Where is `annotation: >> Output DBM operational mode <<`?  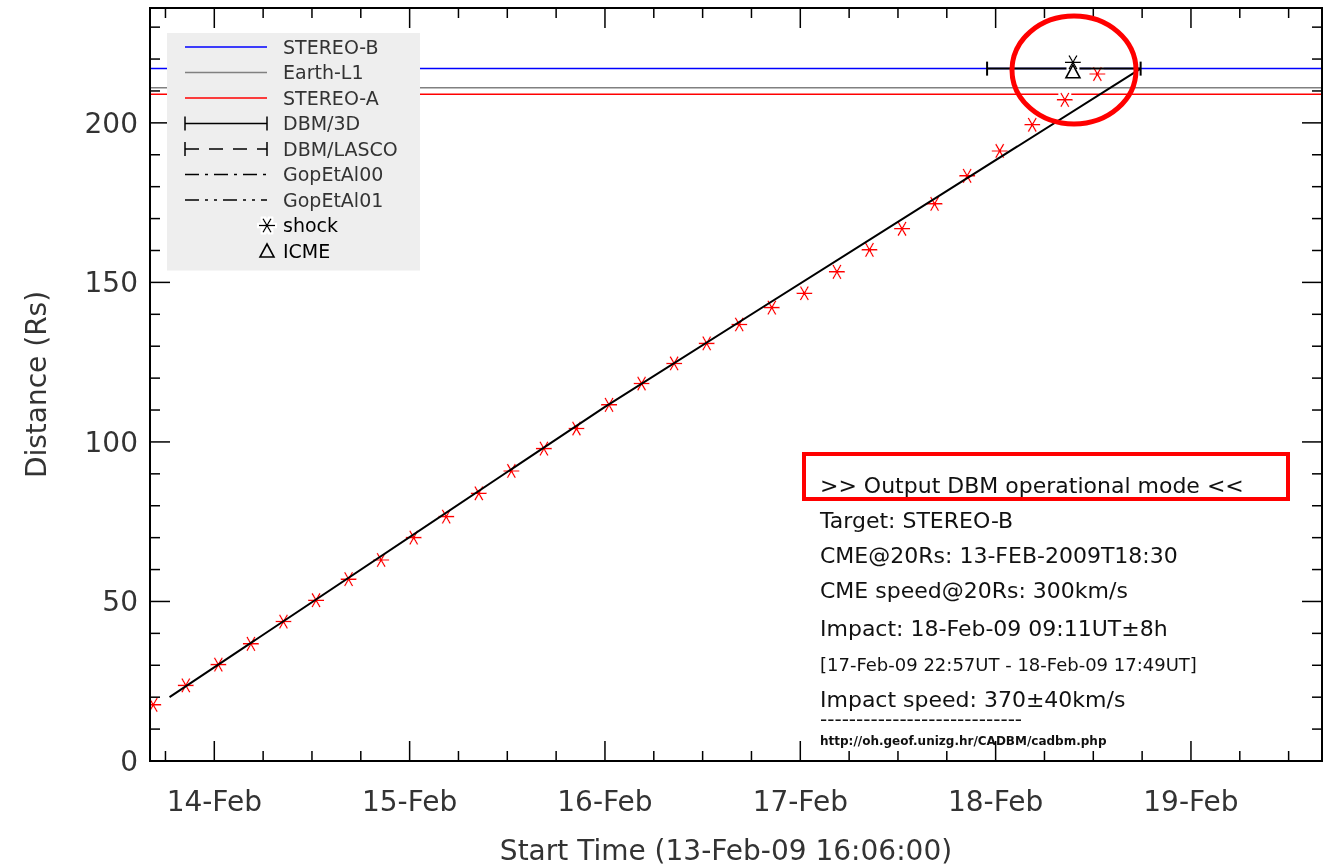
annotation: >> Output DBM operational mode << is located at coordinates (1032, 485).